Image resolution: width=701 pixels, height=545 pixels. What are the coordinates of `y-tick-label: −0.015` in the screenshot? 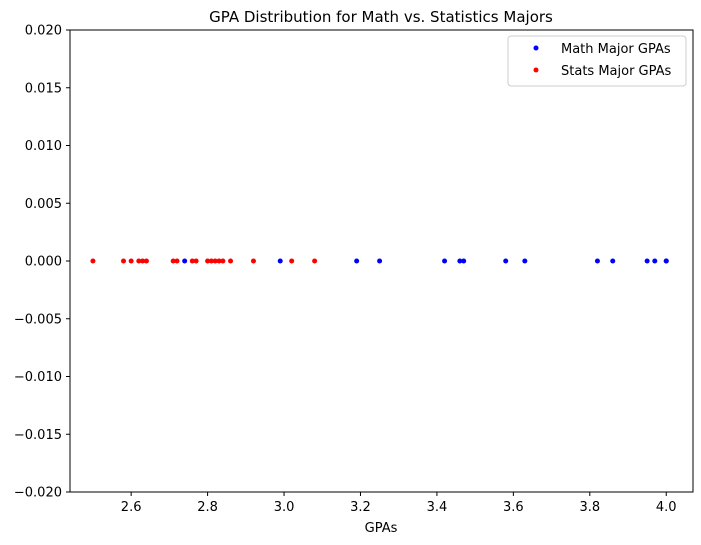 It's located at (38, 435).